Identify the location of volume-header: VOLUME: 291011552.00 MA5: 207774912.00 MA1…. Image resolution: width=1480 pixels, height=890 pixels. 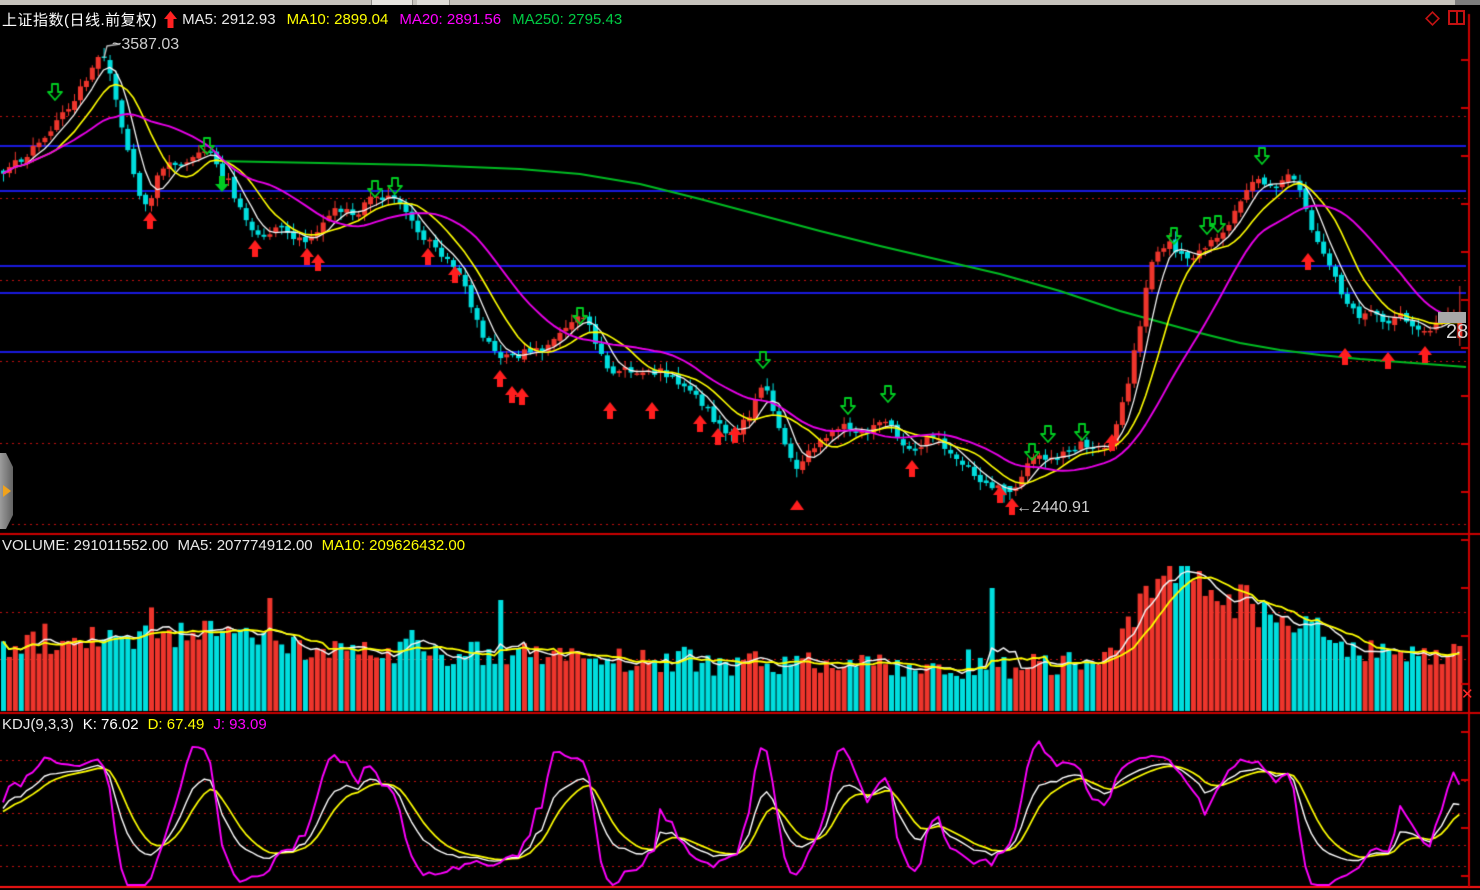
(238, 545).